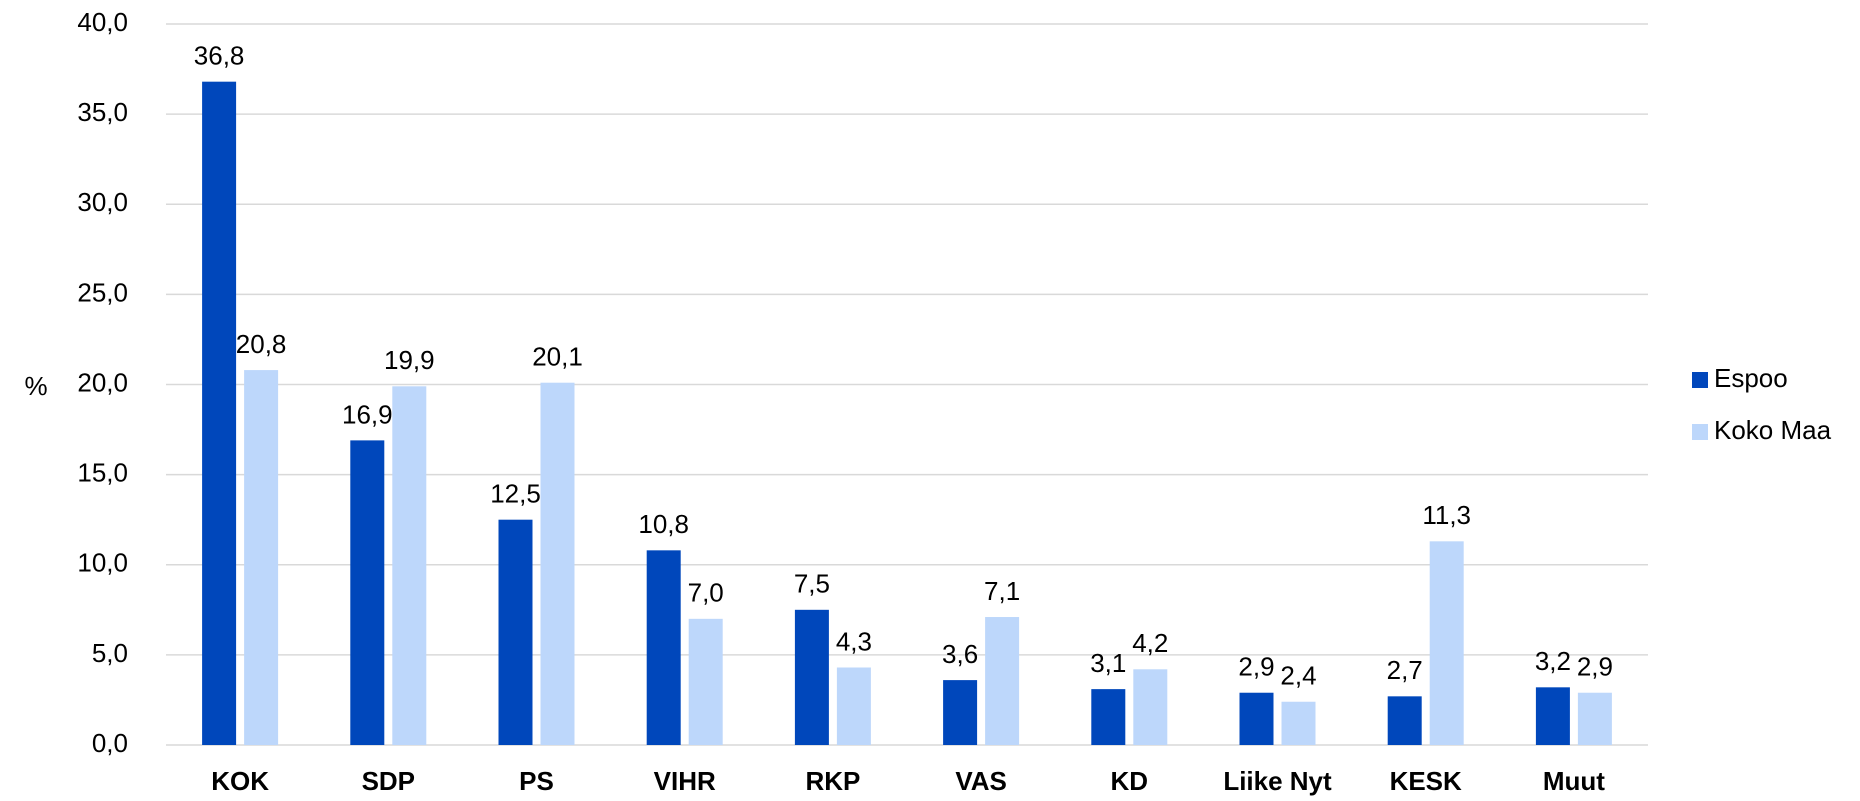  I want to click on data-label: 7,5, so click(812, 584).